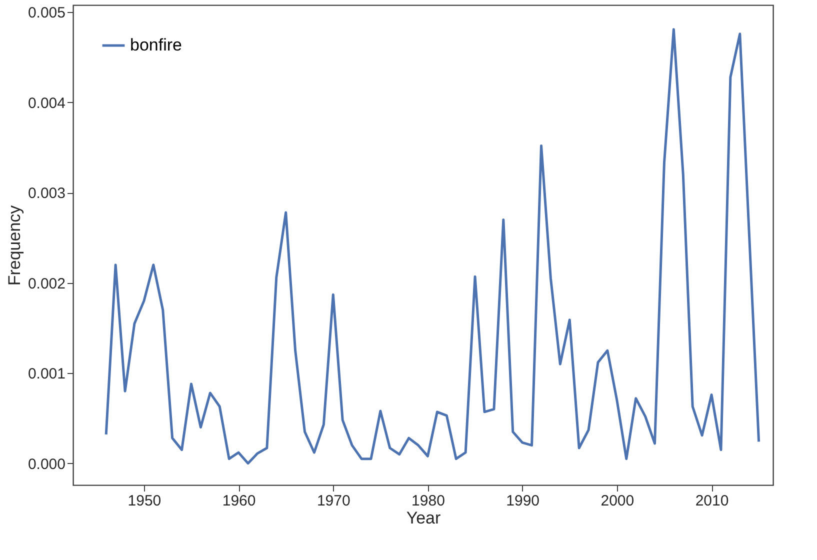  I want to click on y-tick-label: 0.004, so click(47, 103).